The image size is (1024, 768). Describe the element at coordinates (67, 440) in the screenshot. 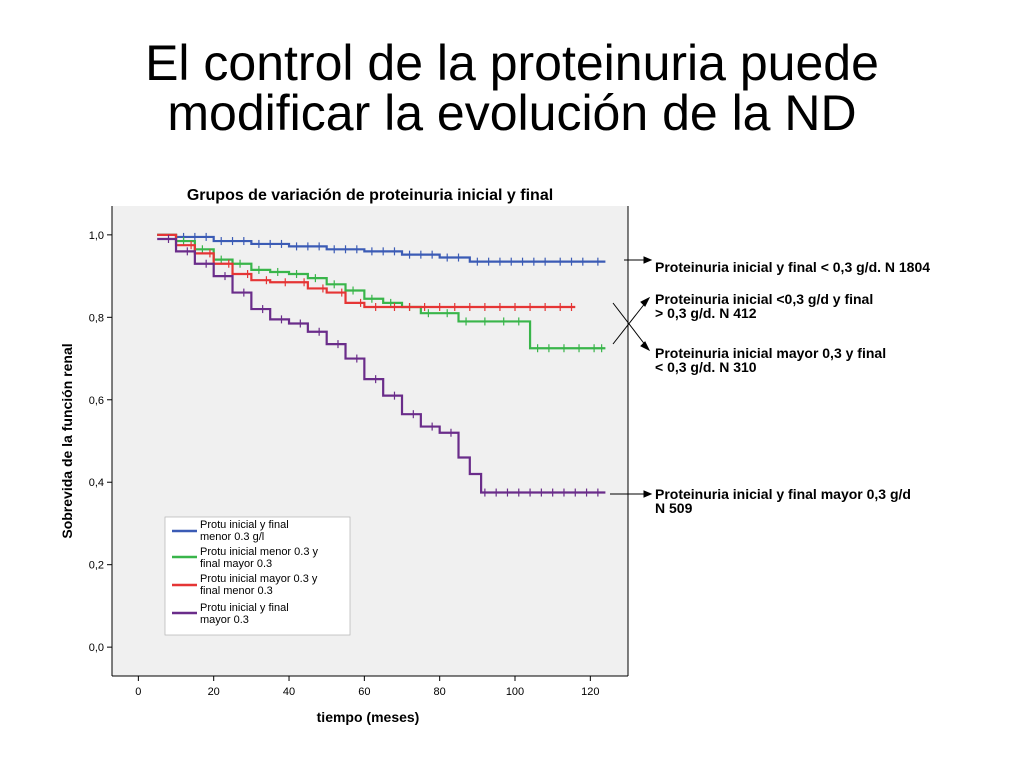

I see `y-axis-label: Sobrevida de la función renal` at that location.